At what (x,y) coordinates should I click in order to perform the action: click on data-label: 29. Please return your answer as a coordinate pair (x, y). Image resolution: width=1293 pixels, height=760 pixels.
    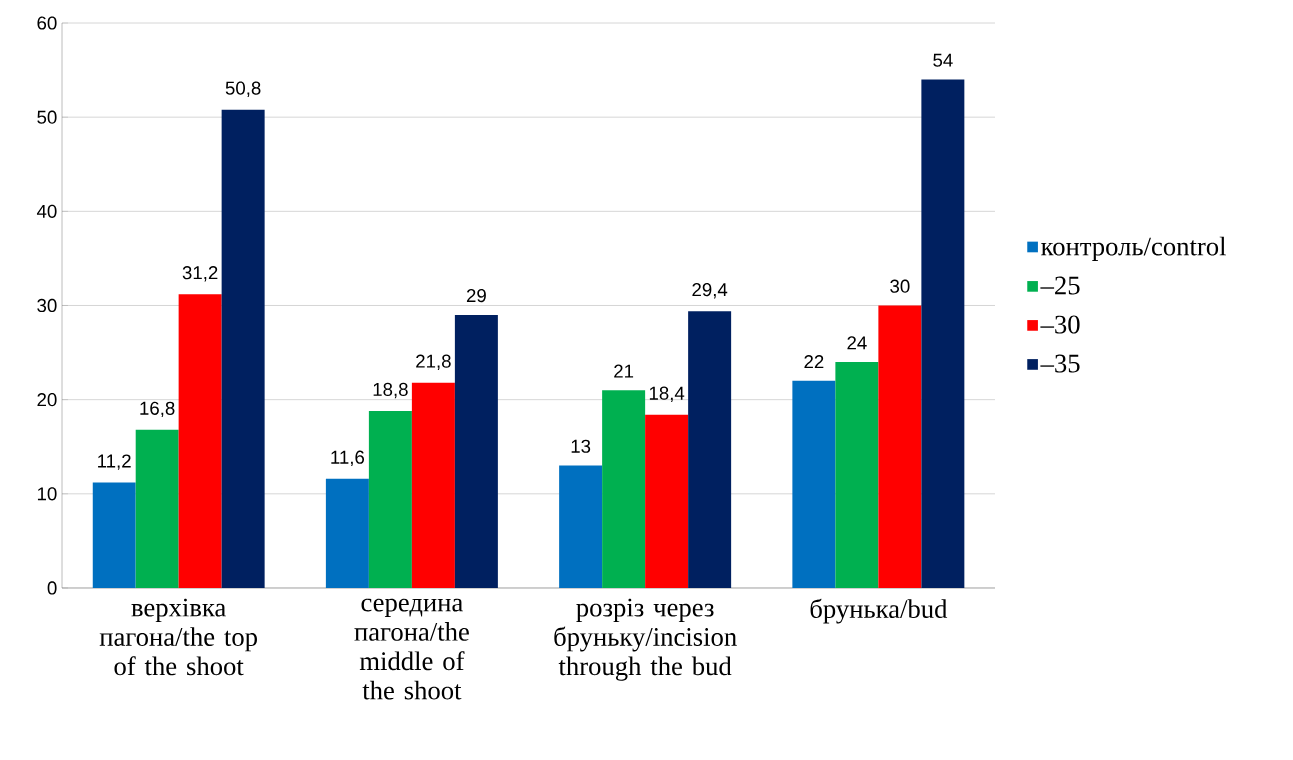
    Looking at the image, I should click on (476, 295).